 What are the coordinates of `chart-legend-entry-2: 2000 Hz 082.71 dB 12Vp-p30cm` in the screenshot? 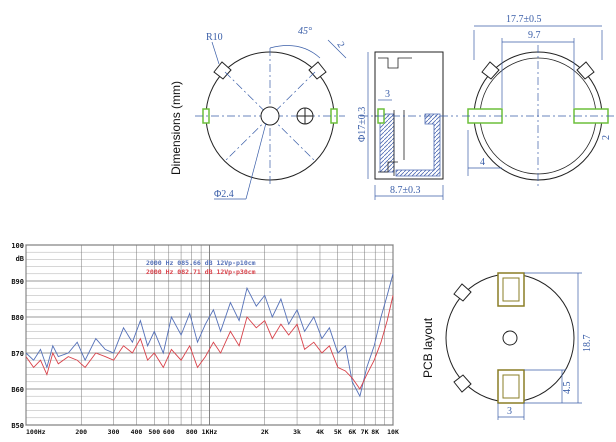 It's located at (201, 272).